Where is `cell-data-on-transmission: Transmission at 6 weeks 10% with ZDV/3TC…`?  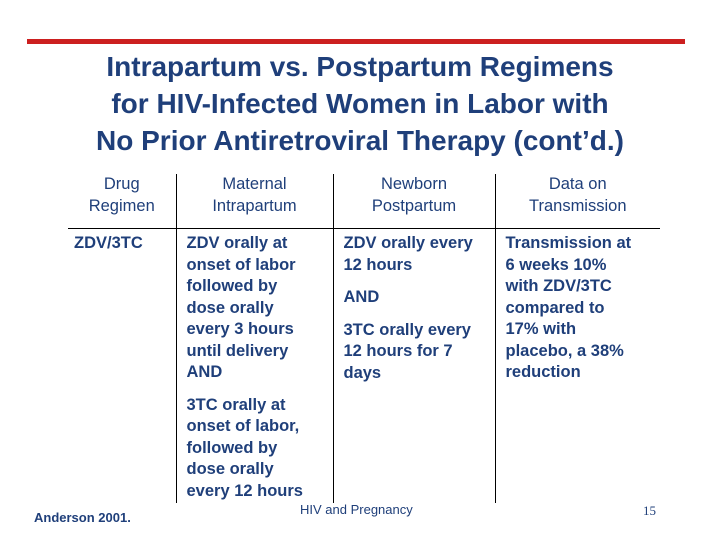
cell-data-on-transmission: Transmission at 6 weeks 10% with ZDV/3TC… is located at coordinates (568, 307).